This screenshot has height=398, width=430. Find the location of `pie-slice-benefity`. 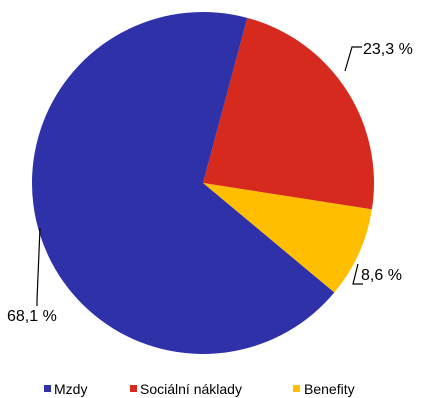

pie-slice-benefity is located at coordinates (287, 238).